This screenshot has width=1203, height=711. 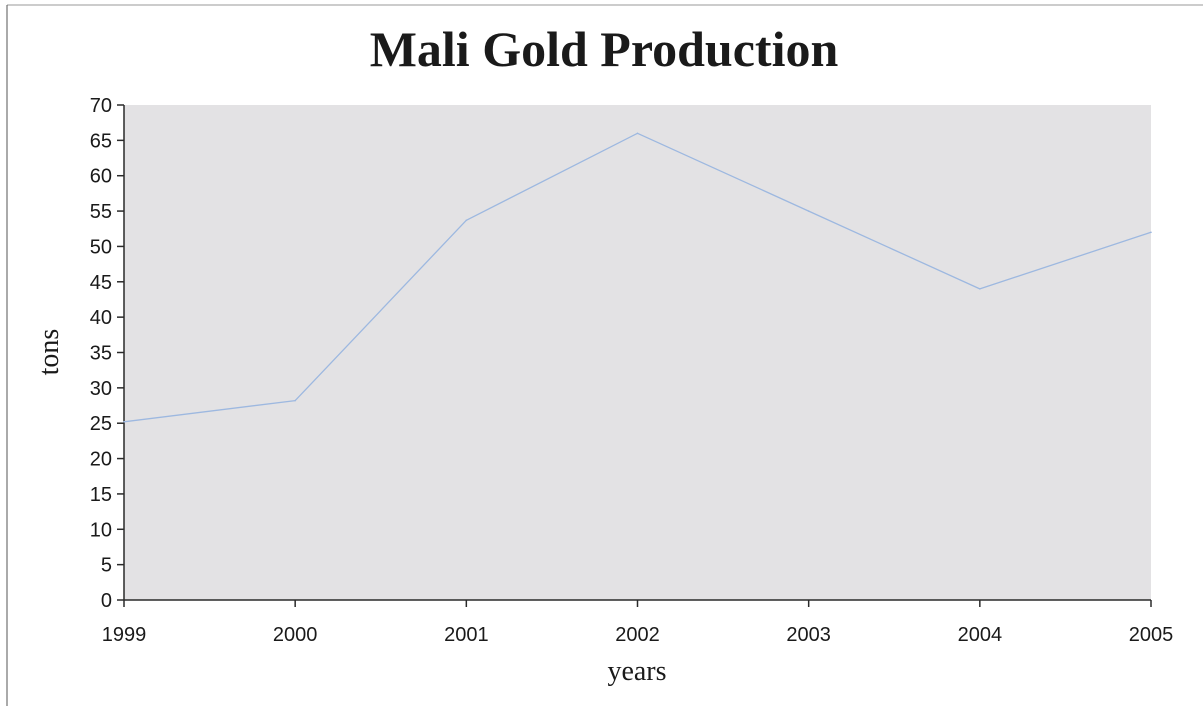 What do you see at coordinates (106, 601) in the screenshot?
I see `y-tick-label: 0` at bounding box center [106, 601].